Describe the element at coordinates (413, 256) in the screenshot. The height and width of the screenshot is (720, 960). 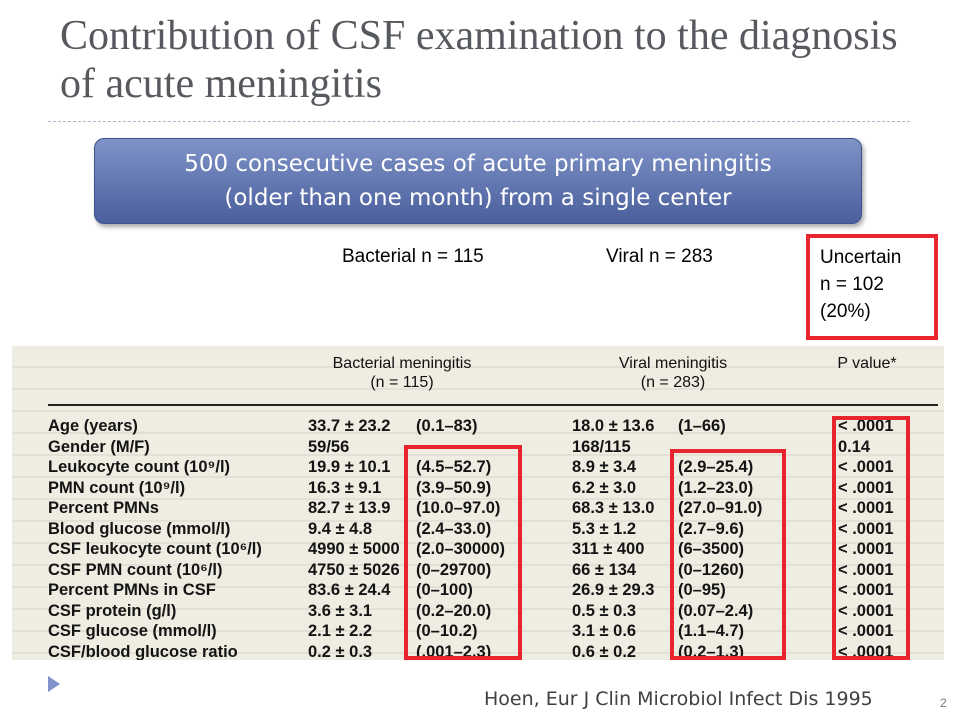
I see `bacterial-count-label: Bacterial n = 115` at that location.